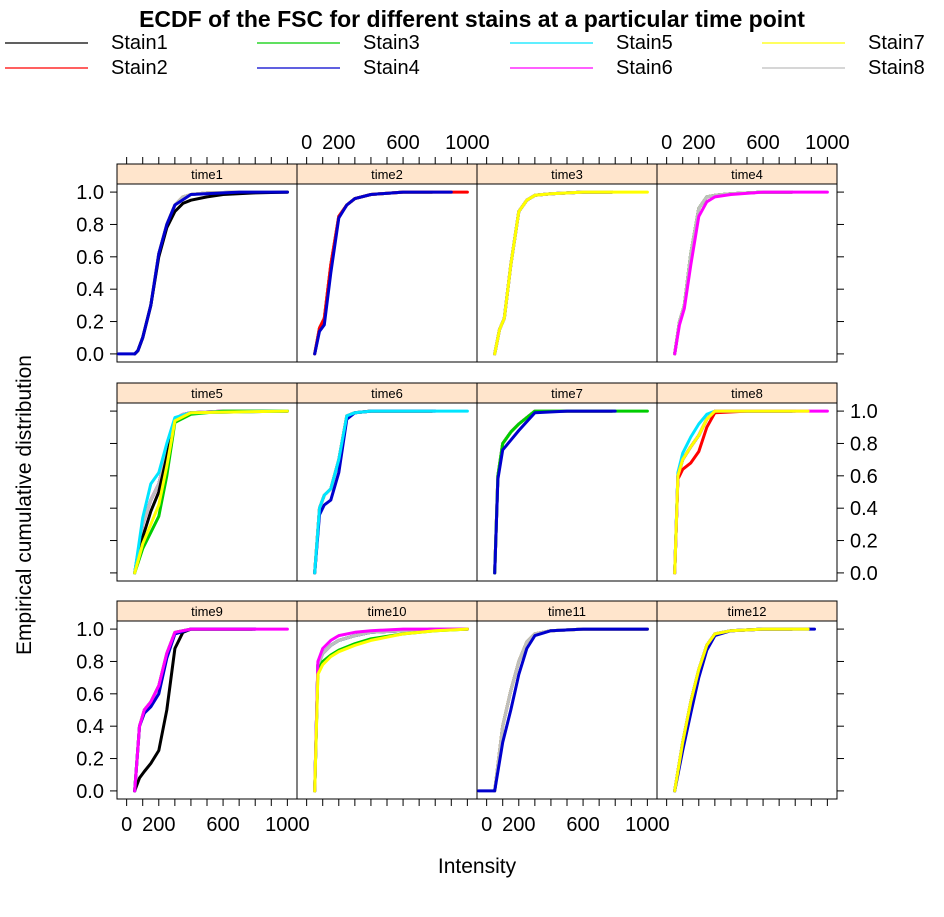 The width and height of the screenshot is (944, 917). I want to click on series-stain7-time10, so click(391, 710).